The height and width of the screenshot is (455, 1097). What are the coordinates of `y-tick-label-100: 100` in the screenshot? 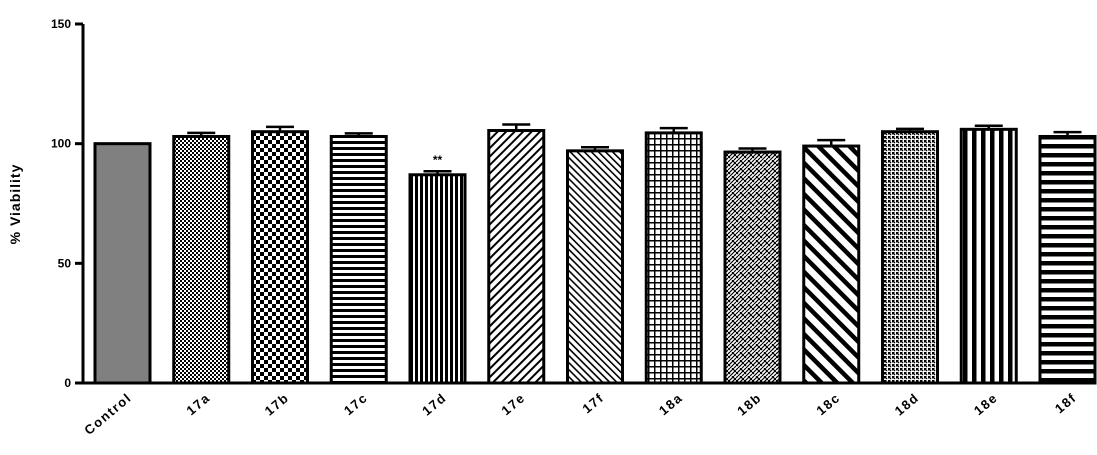 It's located at (61, 144).